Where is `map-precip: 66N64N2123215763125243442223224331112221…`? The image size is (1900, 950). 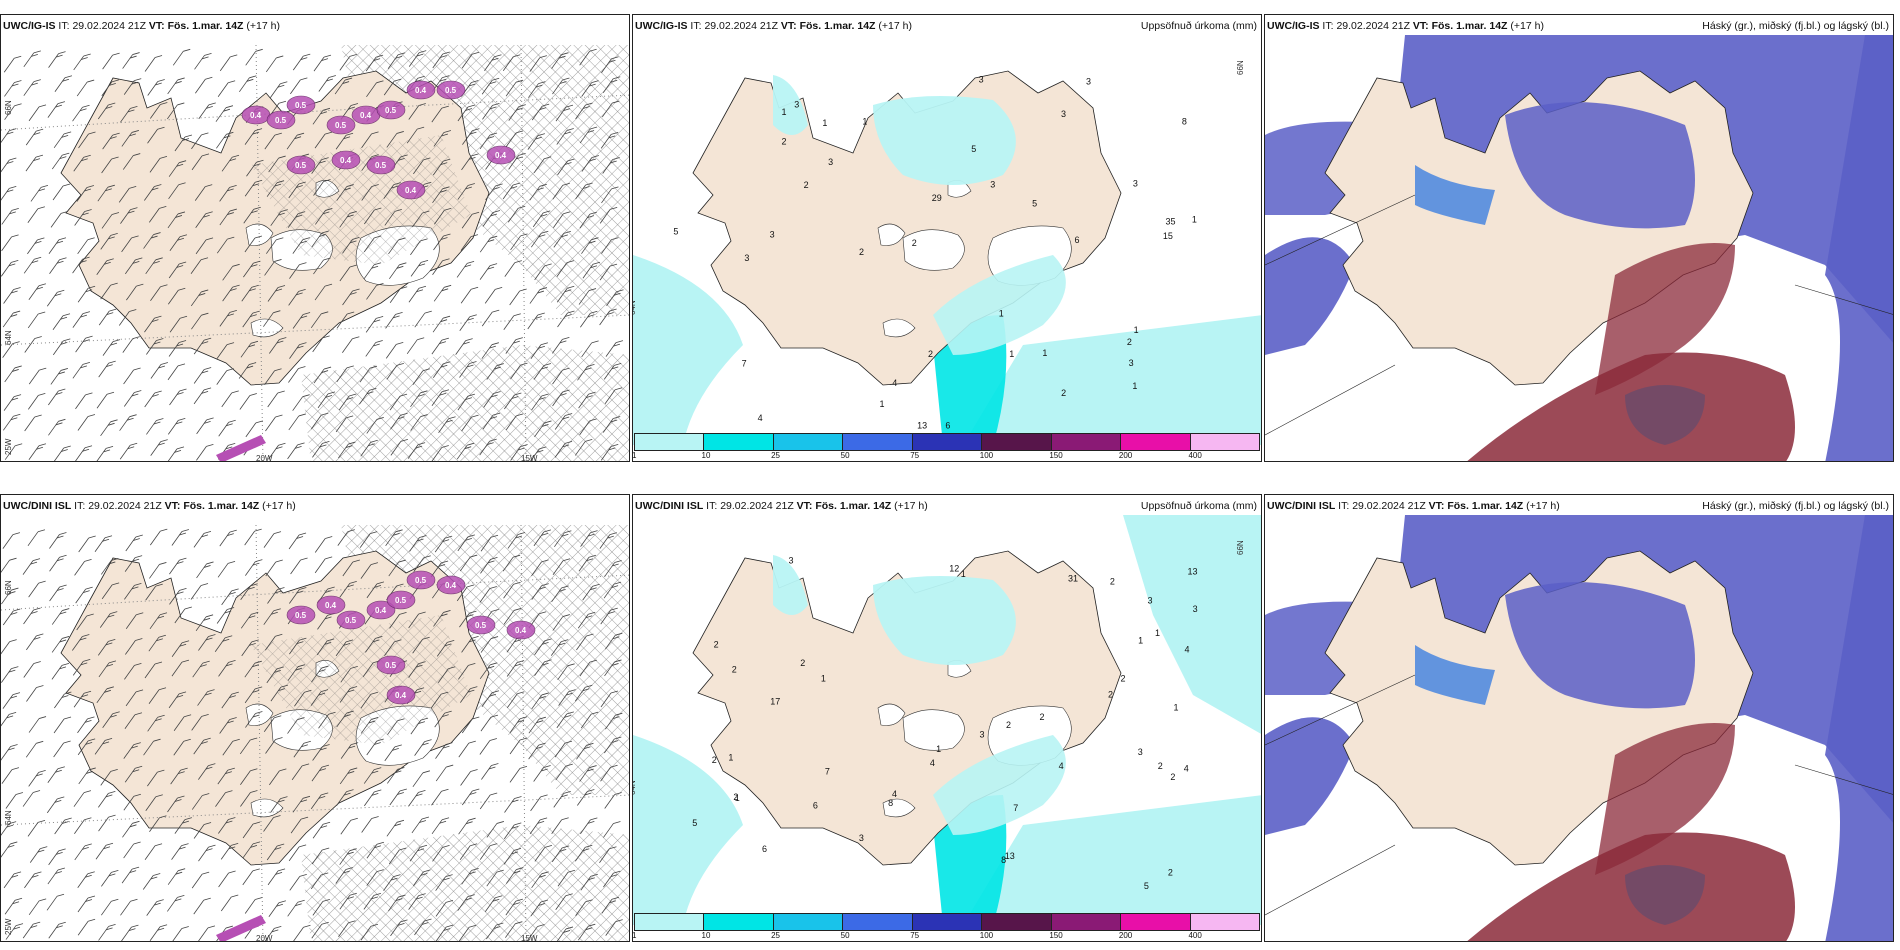 map-precip: 66N64N2123215763125243442223224331112221… is located at coordinates (947, 720).